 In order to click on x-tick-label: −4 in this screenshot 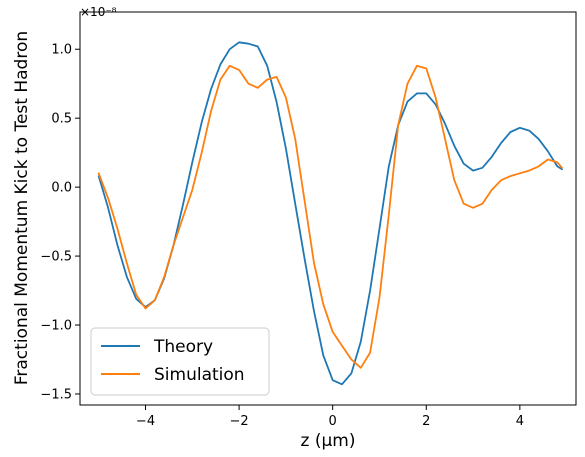, I will do `click(145, 421)`.